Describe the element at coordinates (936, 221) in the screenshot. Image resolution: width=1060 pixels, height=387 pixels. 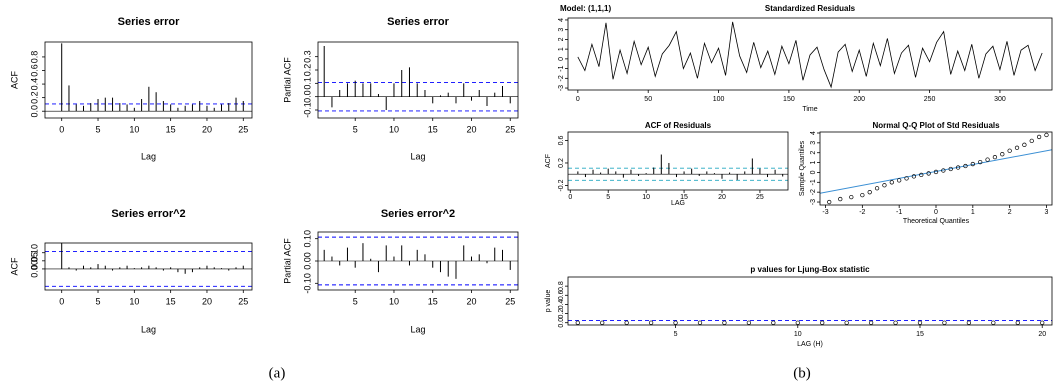
I see `x-axis-label: Theoretical Quantiles` at that location.